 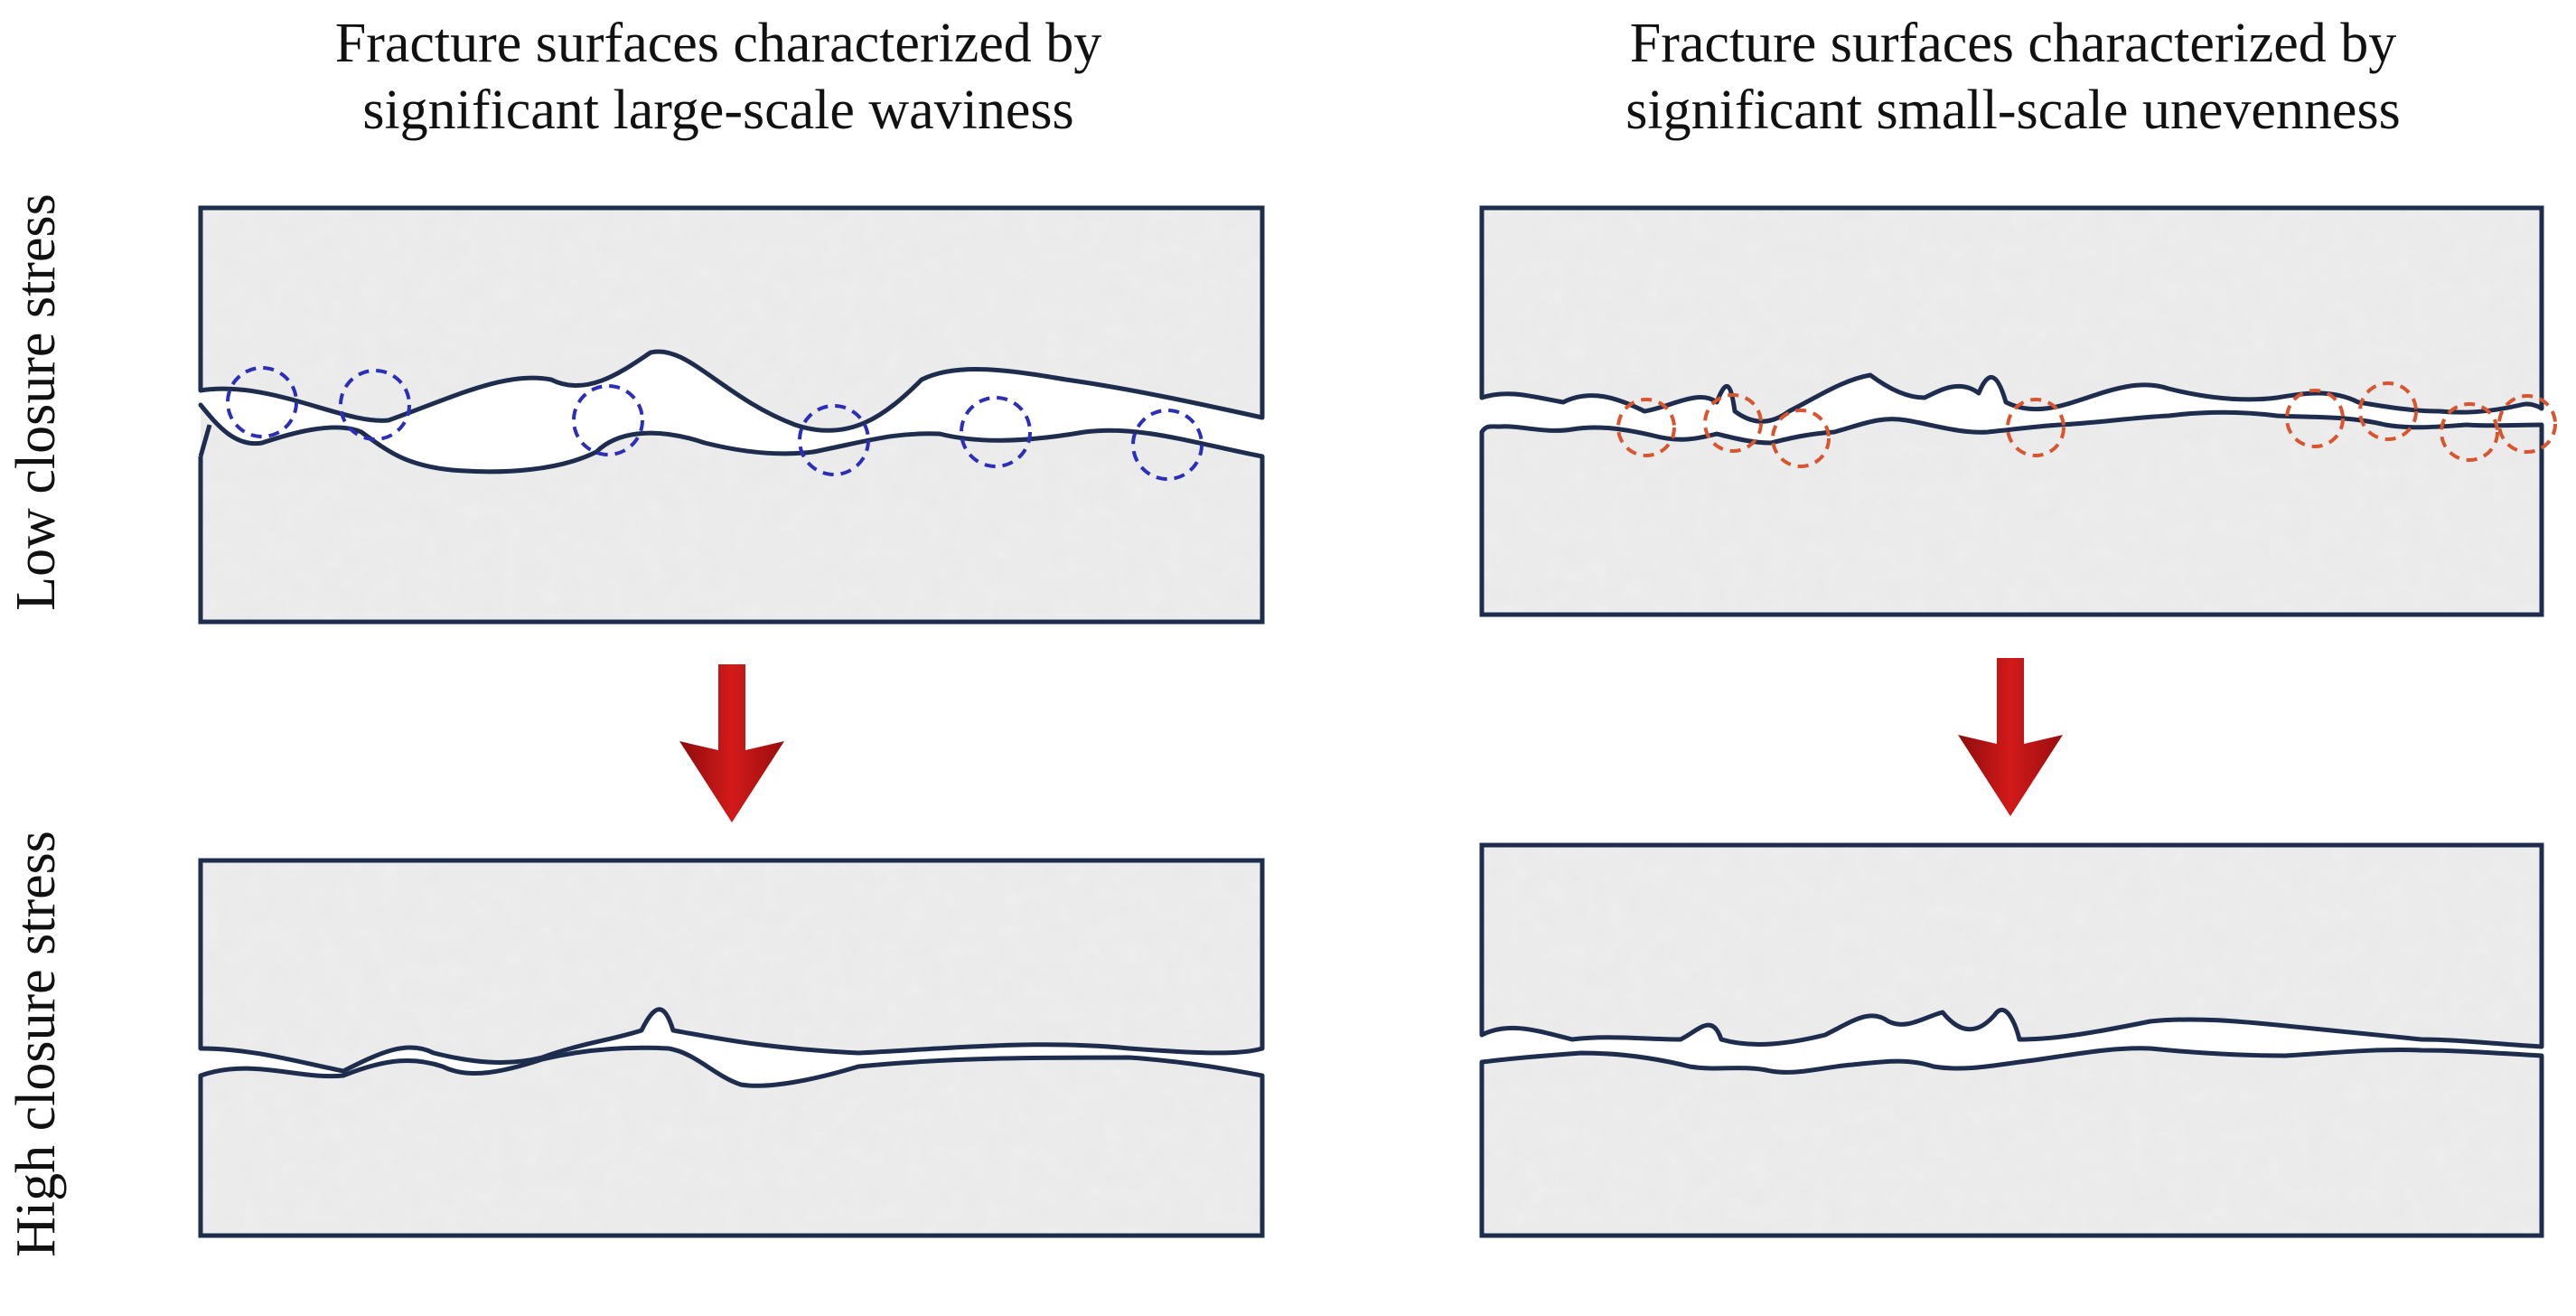 I want to click on row-label-high-closure-stress: High closure stress, so click(x=36, y=1044).